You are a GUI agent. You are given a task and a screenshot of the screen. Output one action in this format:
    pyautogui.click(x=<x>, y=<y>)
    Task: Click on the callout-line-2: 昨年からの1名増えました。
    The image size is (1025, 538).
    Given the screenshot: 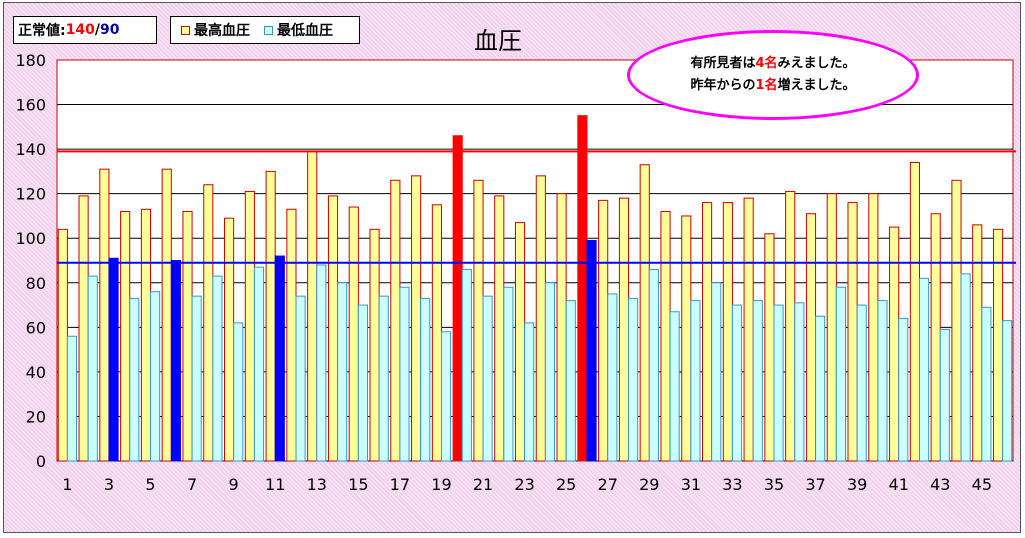 What is the action you would take?
    pyautogui.click(x=772, y=86)
    